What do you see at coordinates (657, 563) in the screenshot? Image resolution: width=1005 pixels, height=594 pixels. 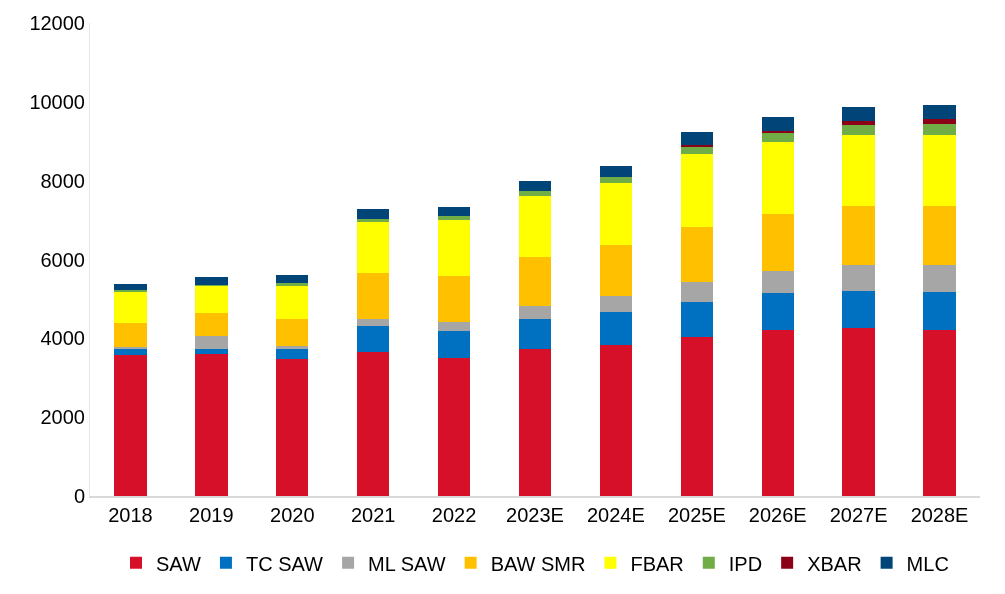 I see `legend-label: FBAR` at bounding box center [657, 563].